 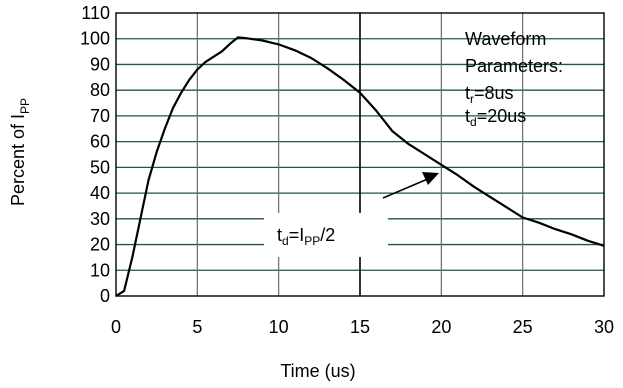 I want to click on half-peak-arrow-shaft, so click(x=406, y=188).